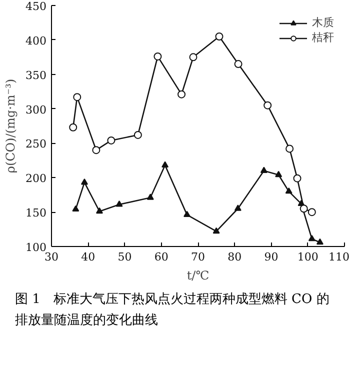 The image size is (349, 379). I want to click on legend-label: 桔秆, so click(323, 38).